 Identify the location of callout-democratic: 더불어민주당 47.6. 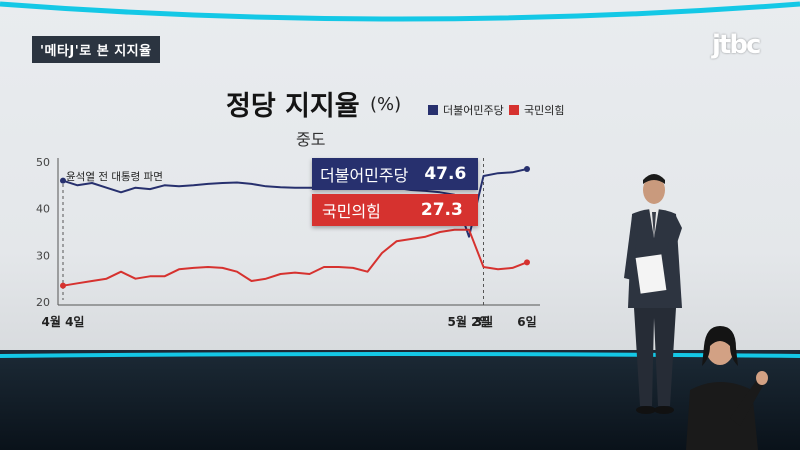
(395, 174).